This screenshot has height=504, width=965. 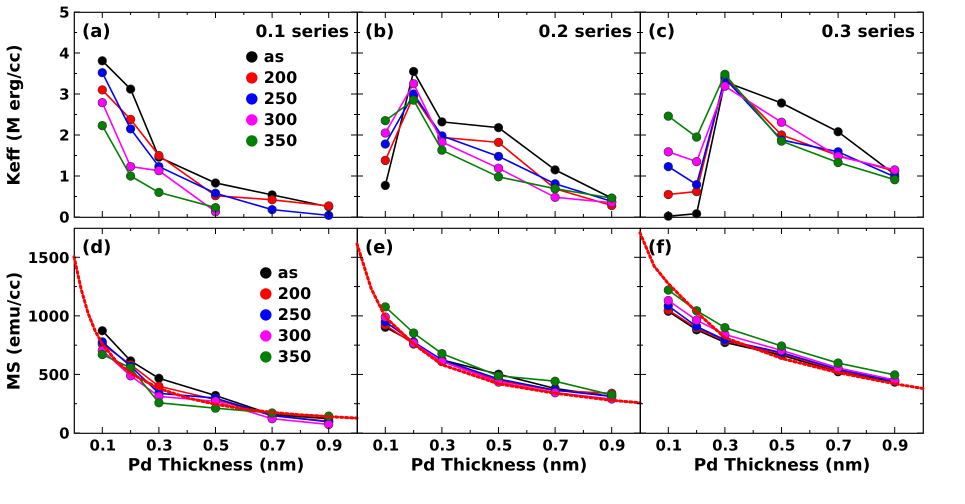 What do you see at coordinates (54, 375) in the screenshot?
I see `y-tick-label: 500` at bounding box center [54, 375].